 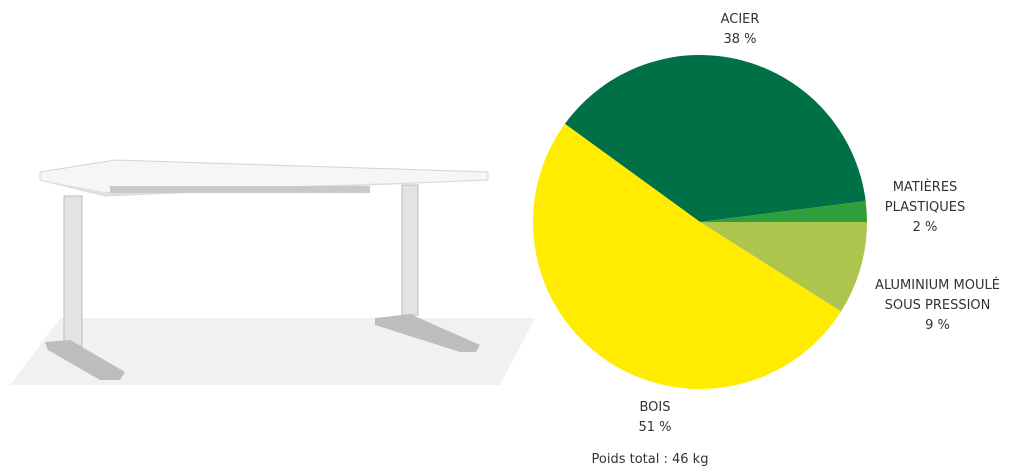 What do you see at coordinates (240, 189) in the screenshot?
I see `desk-frame` at bounding box center [240, 189].